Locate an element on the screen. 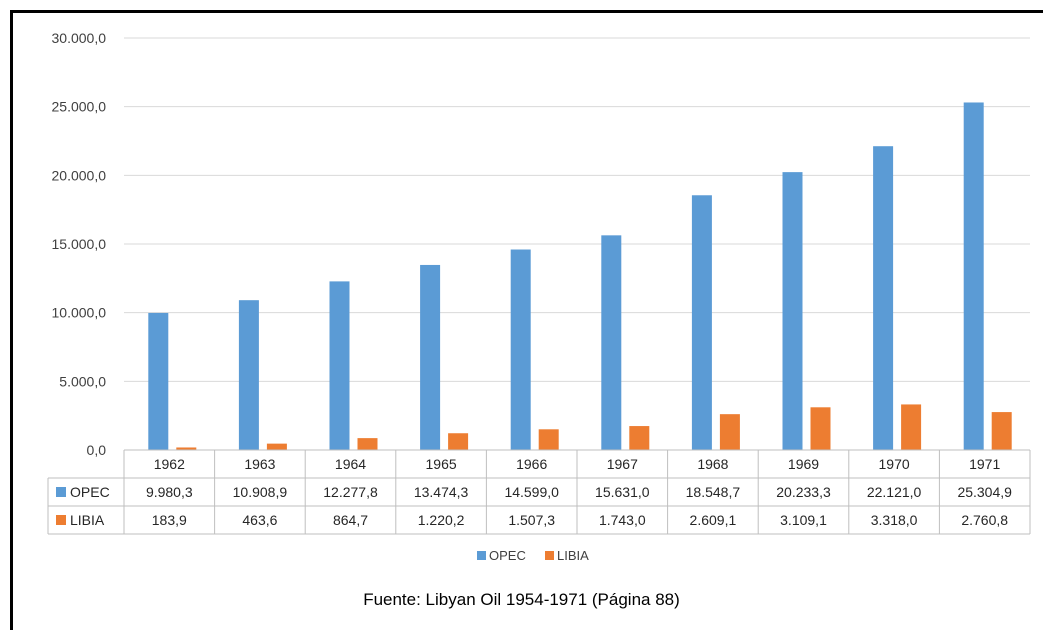 The height and width of the screenshot is (630, 1043). data-label: 3.109,1 is located at coordinates (803, 520).